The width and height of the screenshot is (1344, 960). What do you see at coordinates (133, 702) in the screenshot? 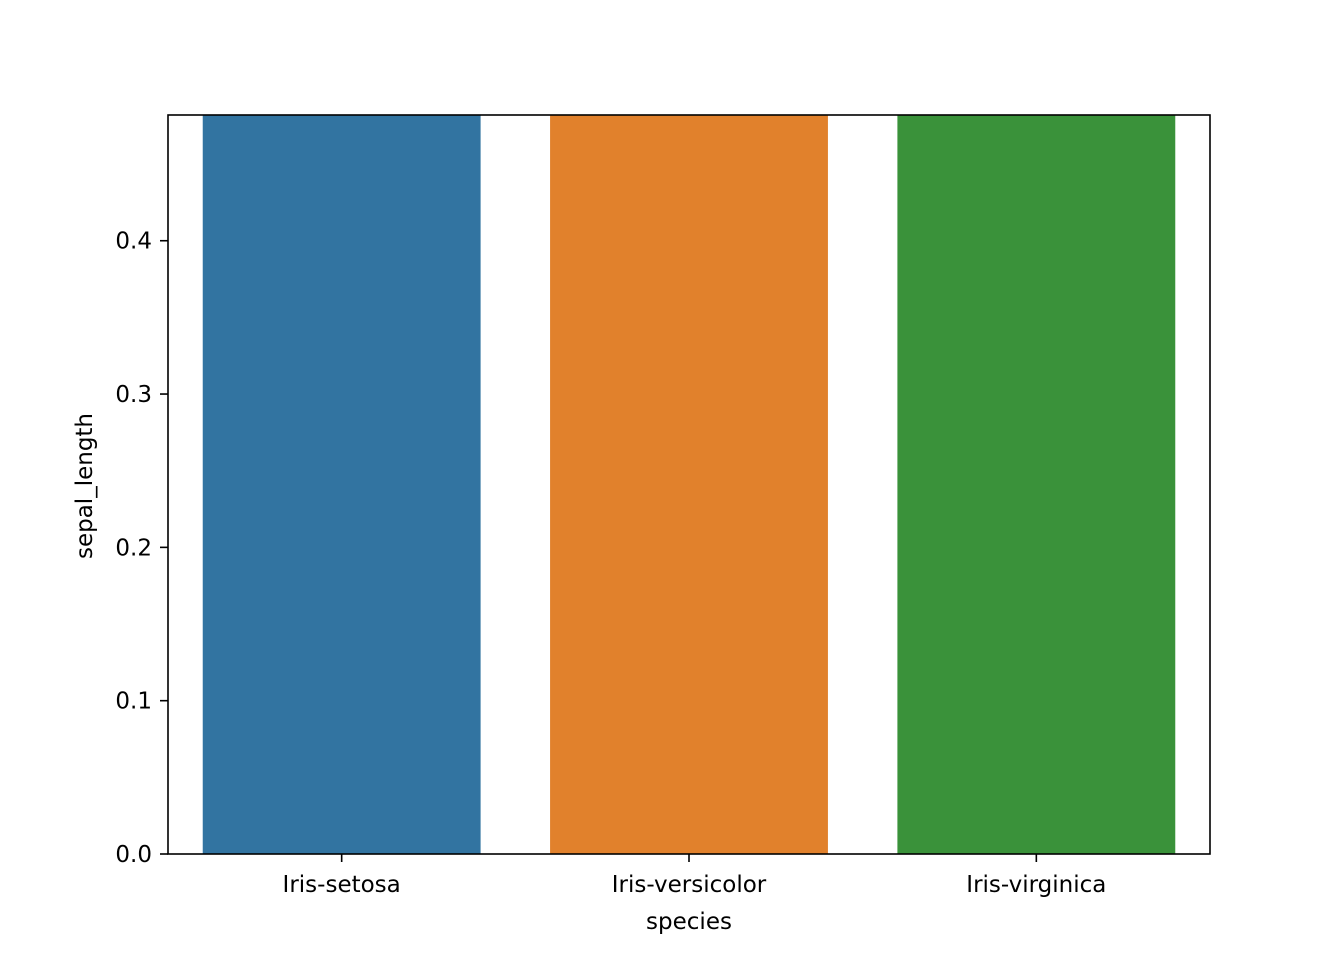
I see `y-tick-label: 0.1` at bounding box center [133, 702].